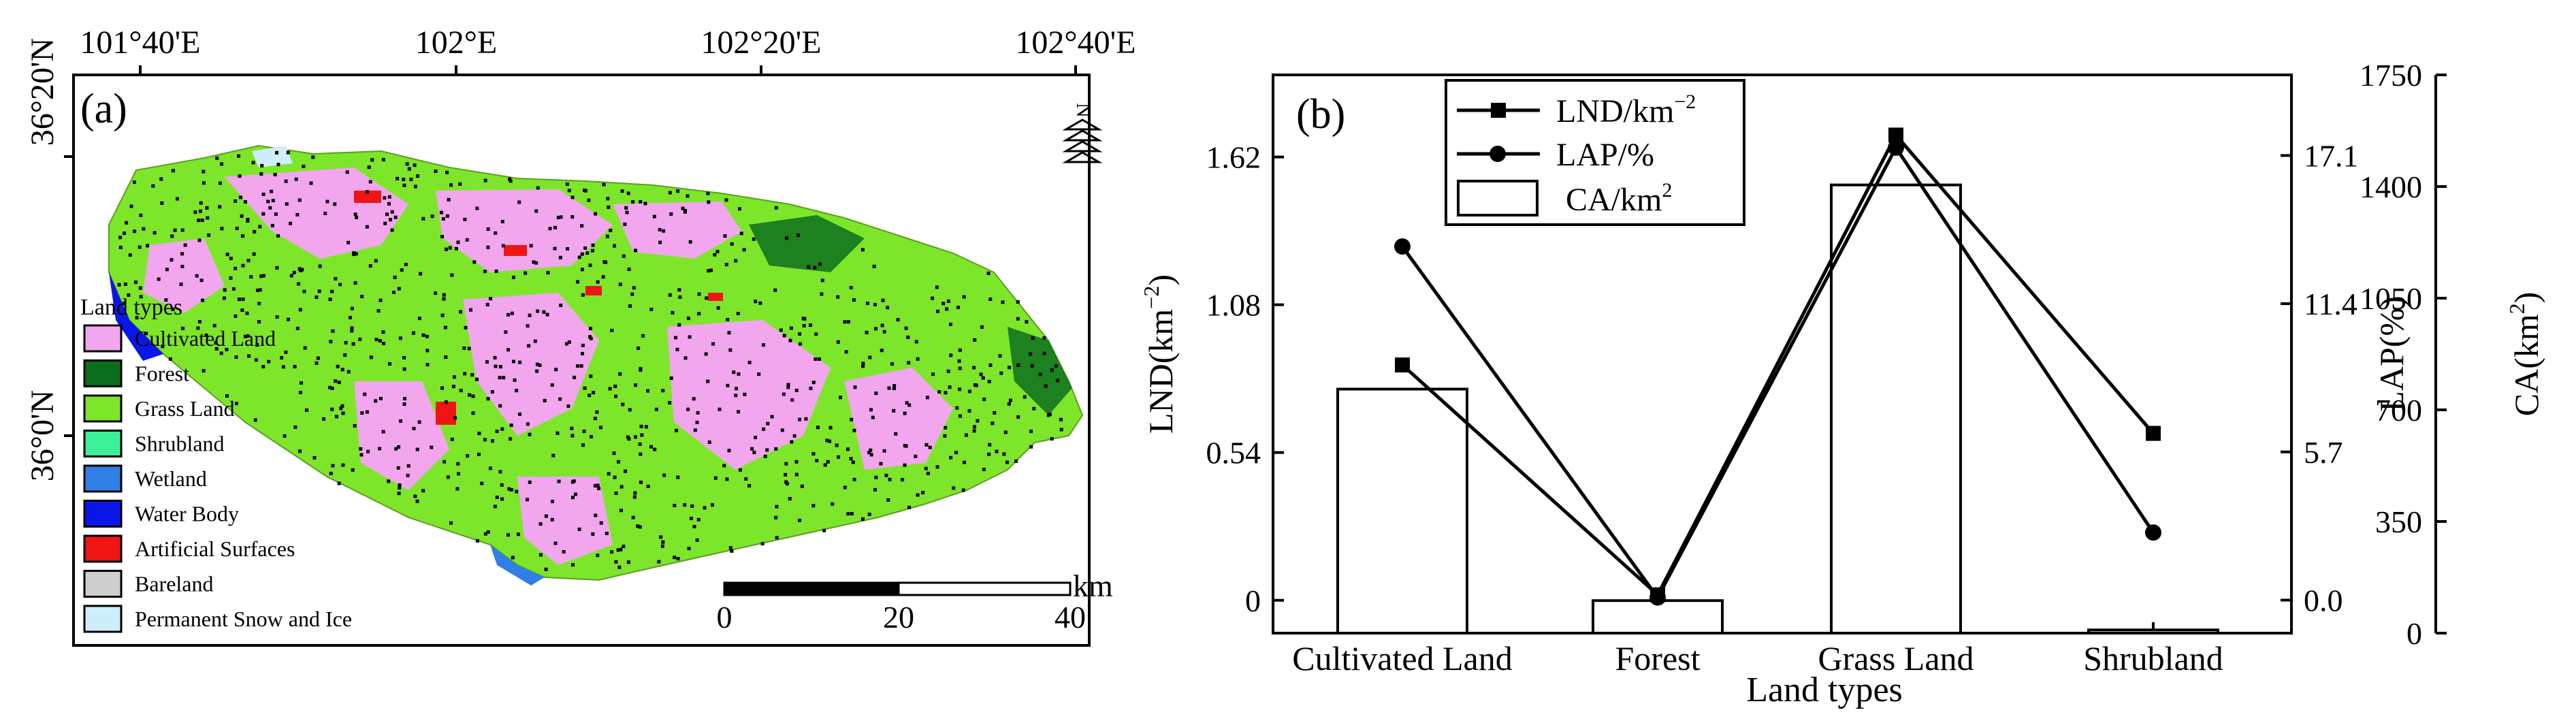 Image resolution: width=2576 pixels, height=723 pixels. What do you see at coordinates (898, 617) in the screenshot?
I see `scale-tick-20: 20` at bounding box center [898, 617].